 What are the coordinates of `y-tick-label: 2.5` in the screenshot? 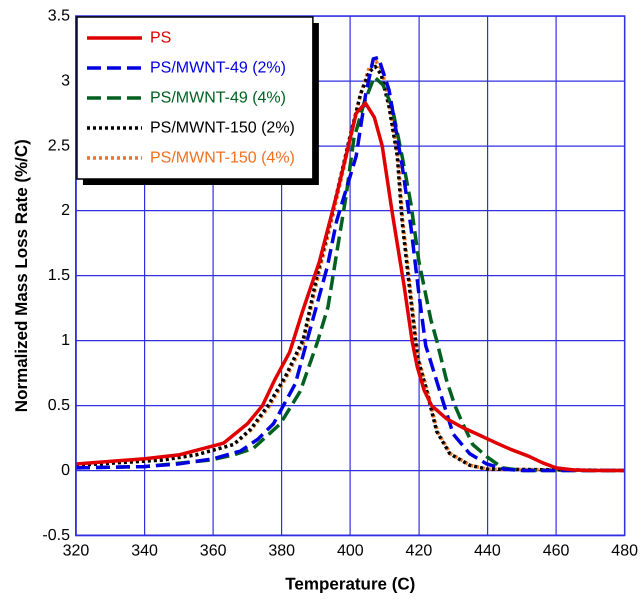 It's located at (59, 145).